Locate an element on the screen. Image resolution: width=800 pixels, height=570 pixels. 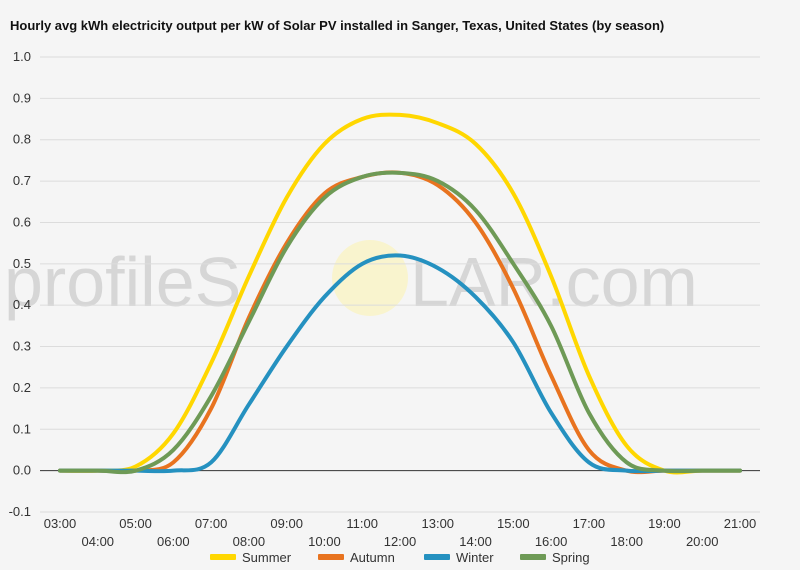
x-tick-label: 09:00 is located at coordinates (286, 523).